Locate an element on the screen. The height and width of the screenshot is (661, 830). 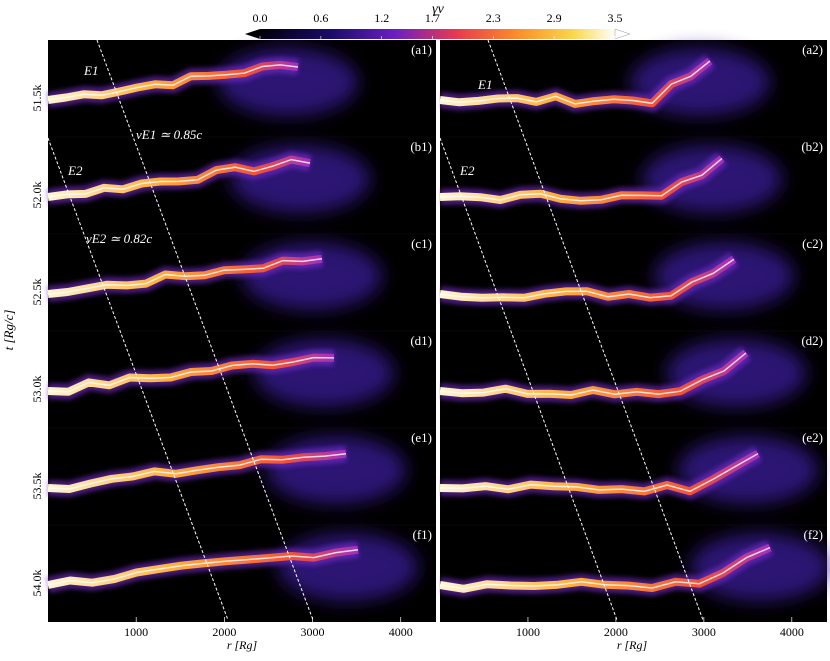
panel-label: (b1) is located at coordinates (421, 146).